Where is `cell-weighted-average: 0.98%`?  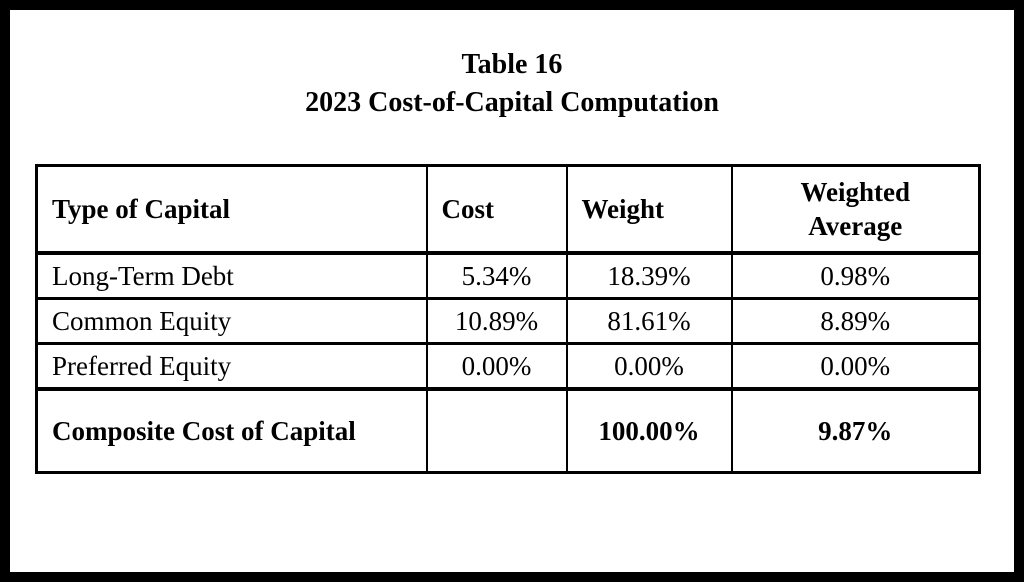 cell-weighted-average: 0.98% is located at coordinates (855, 276).